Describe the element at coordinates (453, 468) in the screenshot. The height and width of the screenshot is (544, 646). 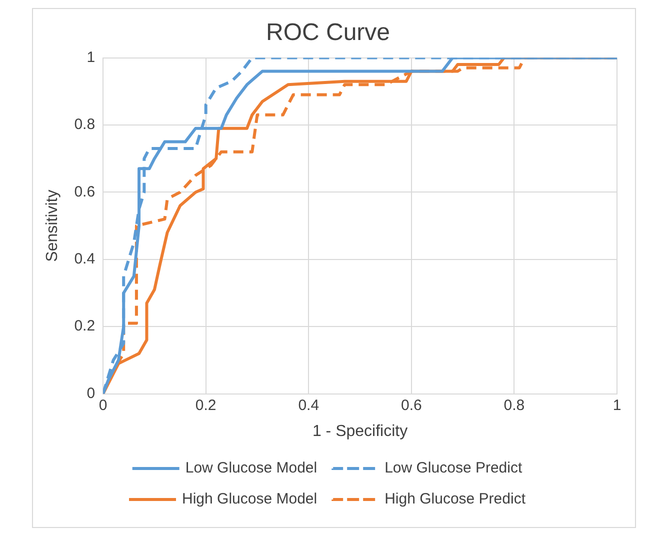
I see `legend-label: Low Glucose Predict` at that location.